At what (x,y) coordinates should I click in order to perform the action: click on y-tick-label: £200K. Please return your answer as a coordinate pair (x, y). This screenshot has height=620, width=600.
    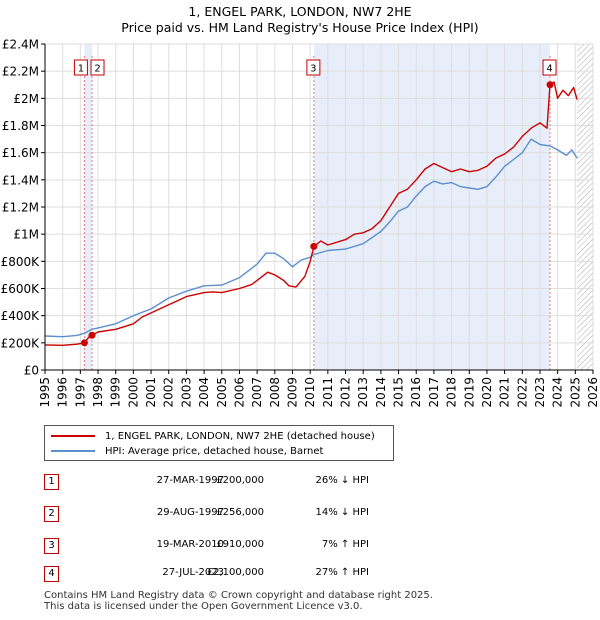
    Looking at the image, I should click on (21, 343).